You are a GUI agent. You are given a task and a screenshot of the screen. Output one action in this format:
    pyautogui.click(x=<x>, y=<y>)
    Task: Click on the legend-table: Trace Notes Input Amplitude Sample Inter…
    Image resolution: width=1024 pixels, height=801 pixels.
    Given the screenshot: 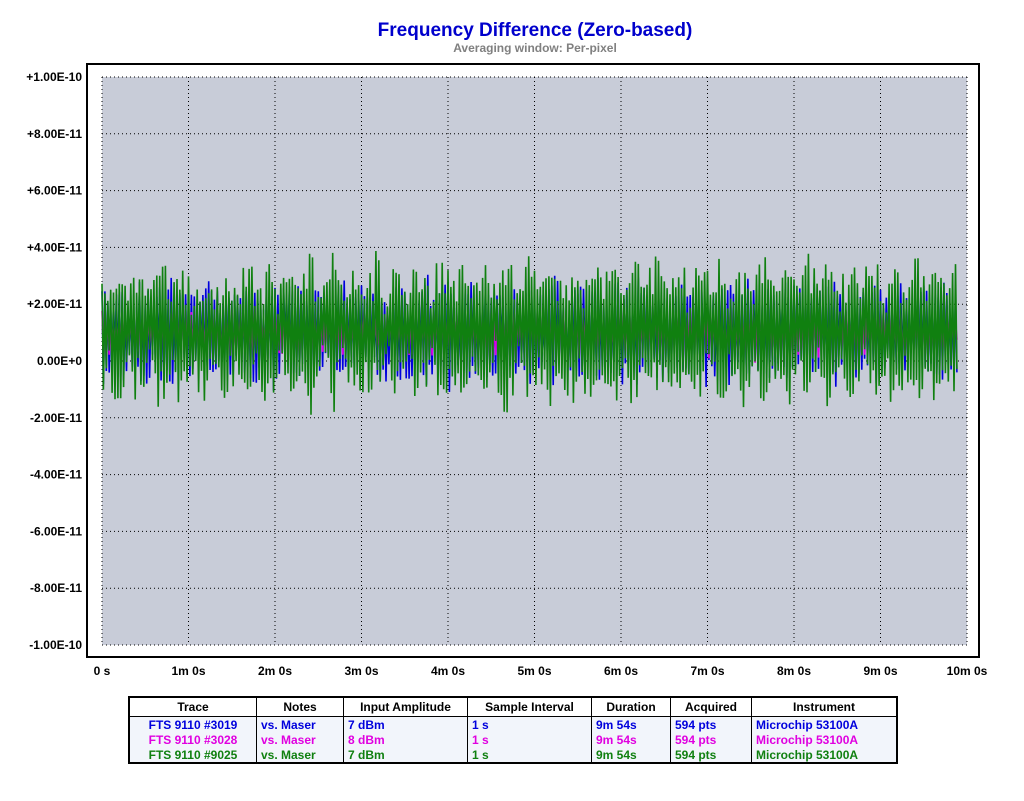 What is the action you would take?
    pyautogui.click(x=513, y=730)
    